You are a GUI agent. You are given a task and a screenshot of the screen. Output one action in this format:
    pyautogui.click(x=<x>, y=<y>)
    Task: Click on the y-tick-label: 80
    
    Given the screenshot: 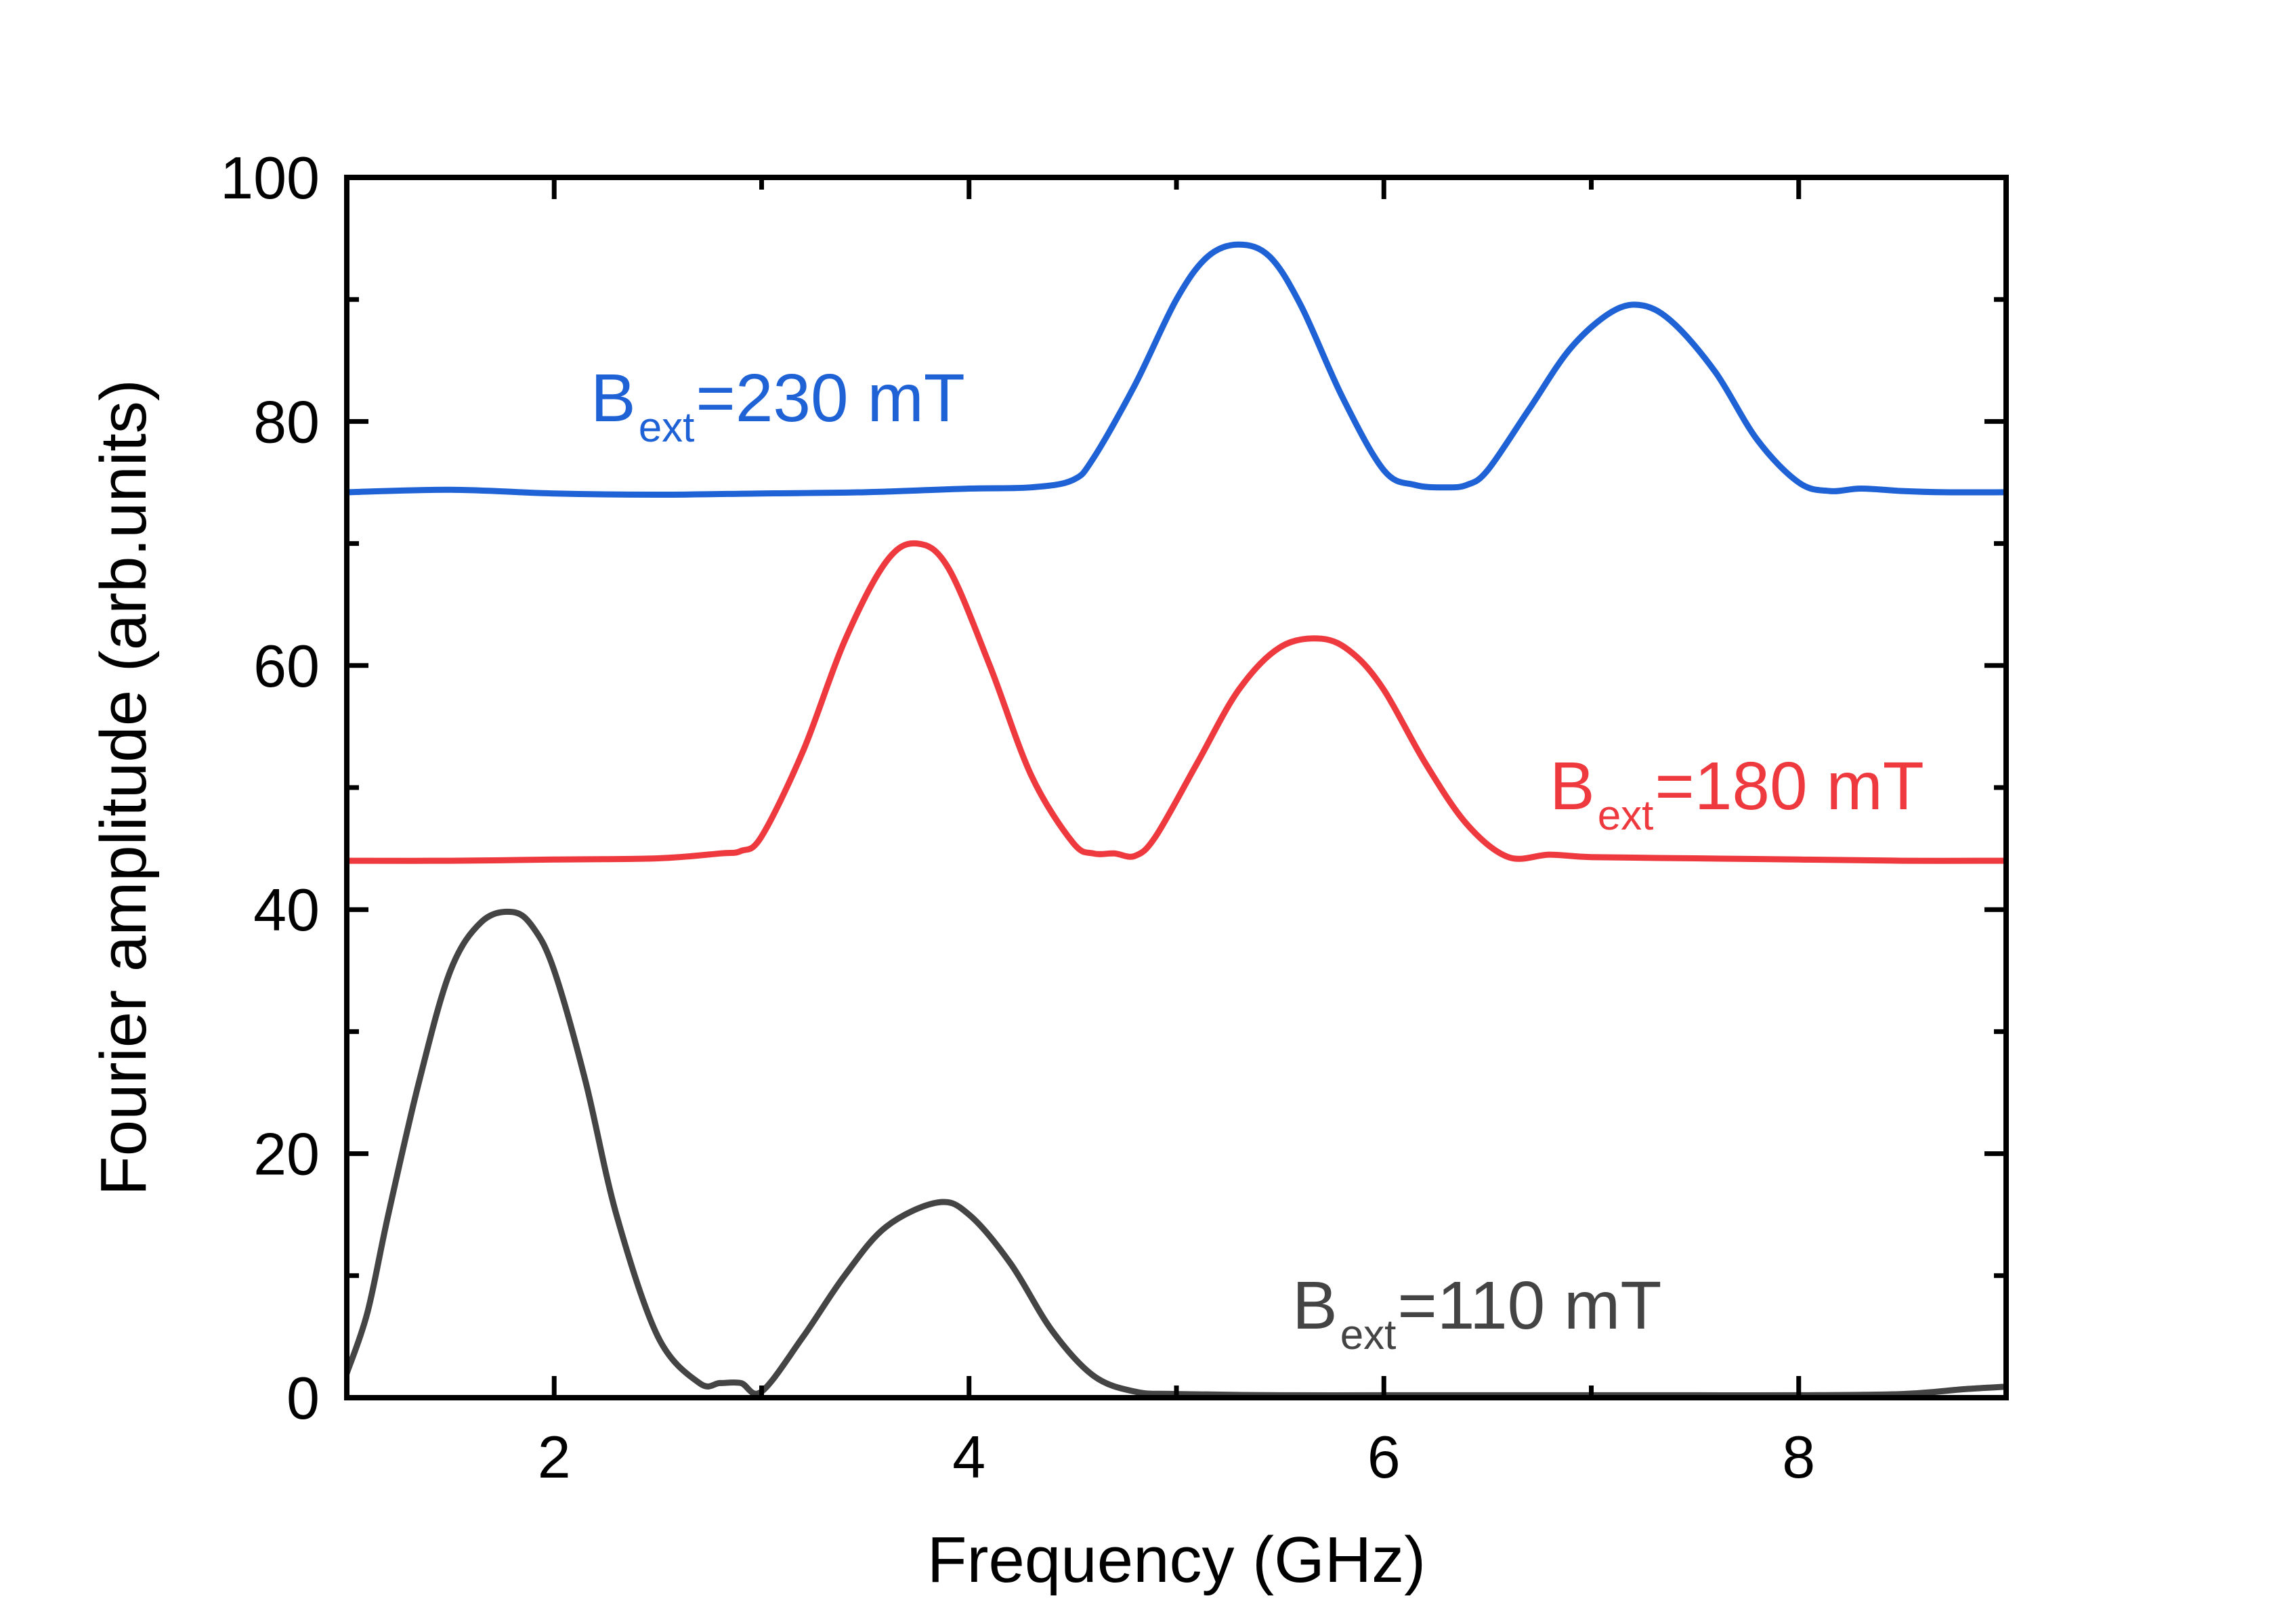 What is the action you would take?
    pyautogui.click(x=286, y=421)
    